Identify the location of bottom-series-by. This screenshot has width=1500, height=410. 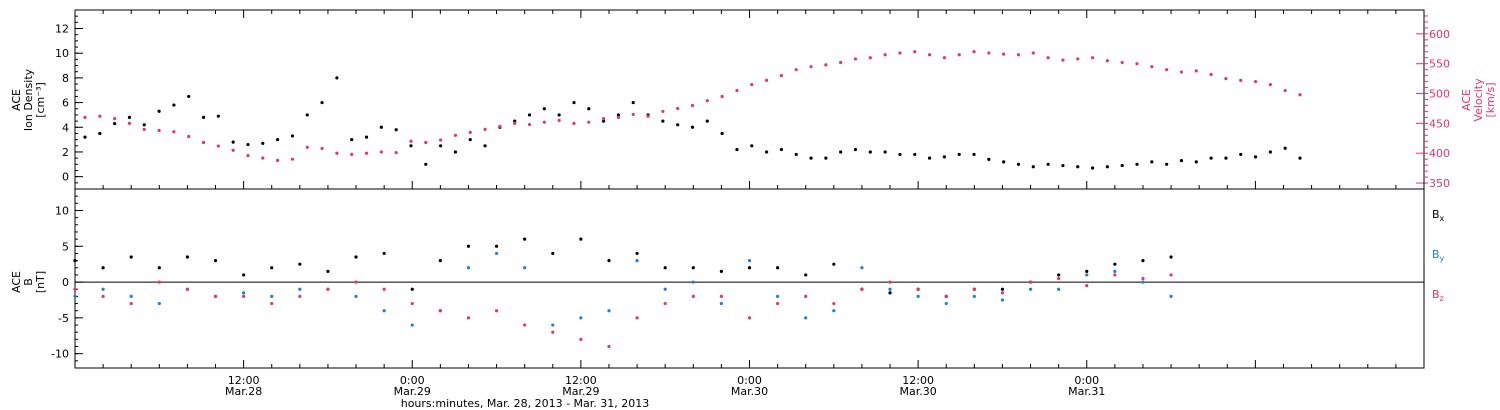
(623, 289).